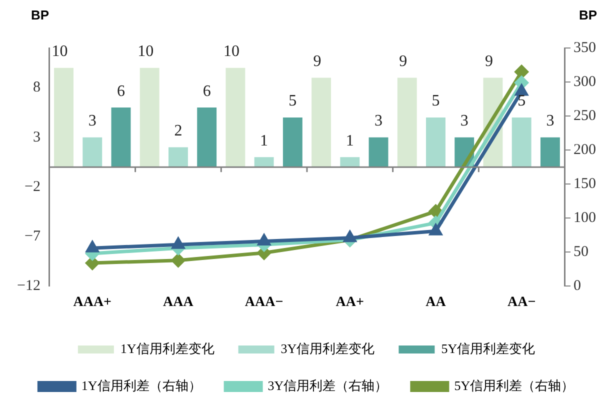  Describe the element at coordinates (585, 116) in the screenshot. I see `y2-tick-label: 250` at that location.